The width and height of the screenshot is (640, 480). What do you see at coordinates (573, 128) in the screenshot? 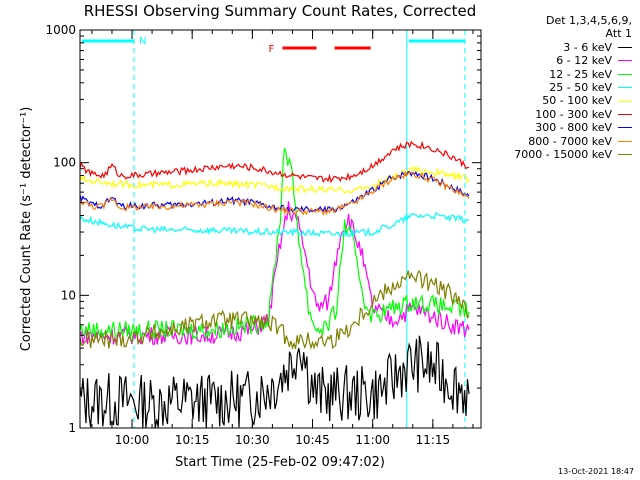
I see `legend-entry-label: 300 - 800 keV` at bounding box center [573, 128].